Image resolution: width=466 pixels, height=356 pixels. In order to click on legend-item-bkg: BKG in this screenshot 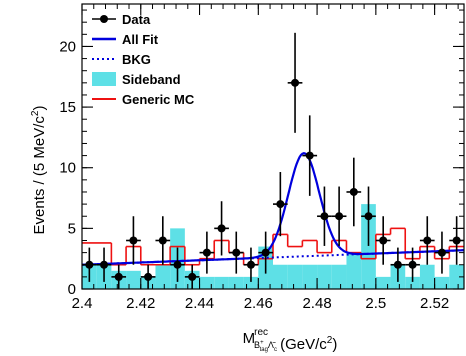, I will do `click(121, 59)`.